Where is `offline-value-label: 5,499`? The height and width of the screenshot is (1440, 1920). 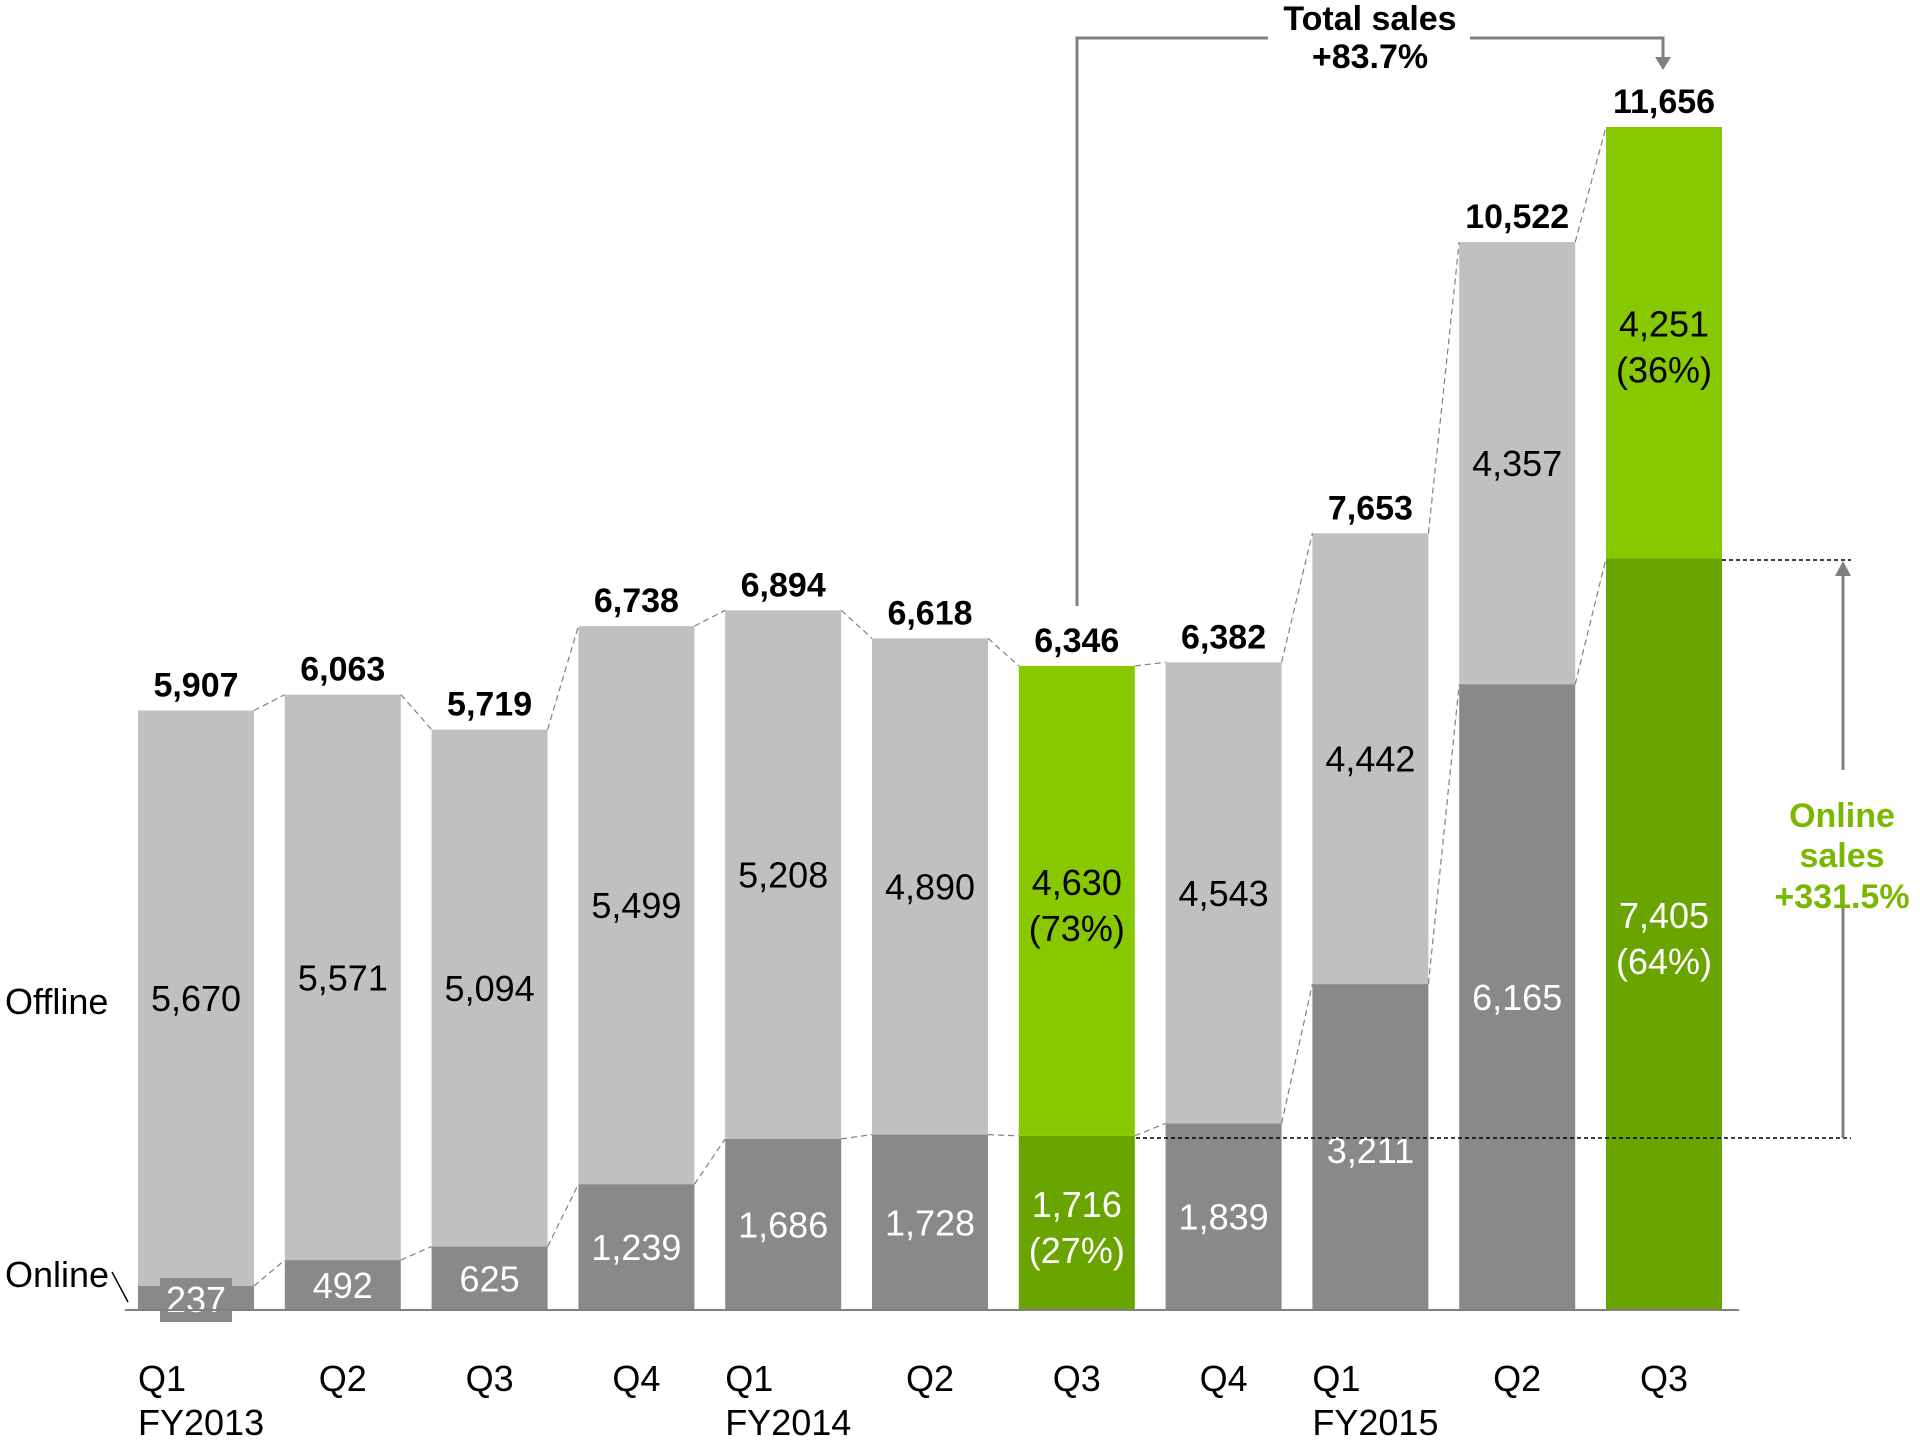 offline-value-label: 5,499 is located at coordinates (636, 905).